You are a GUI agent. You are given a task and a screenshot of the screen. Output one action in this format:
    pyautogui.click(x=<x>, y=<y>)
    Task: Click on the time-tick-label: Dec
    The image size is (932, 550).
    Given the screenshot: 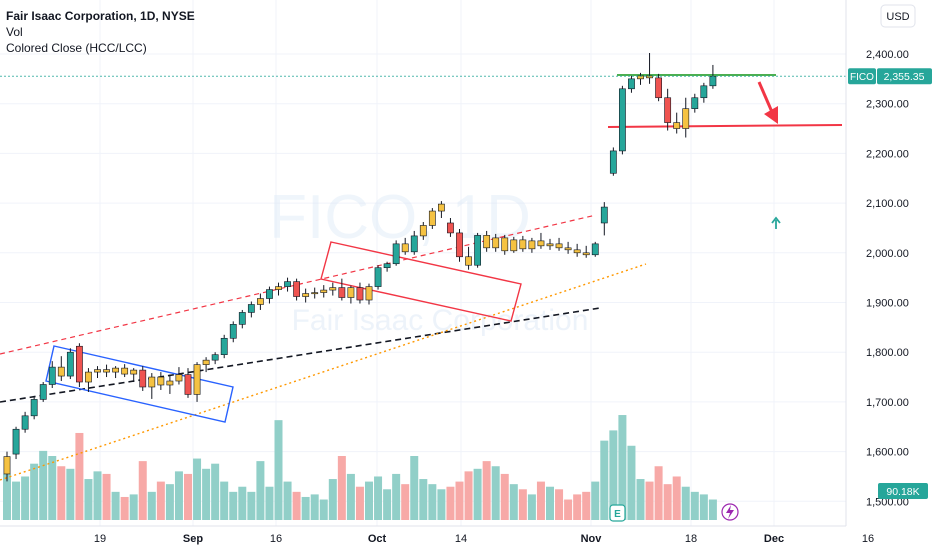 What is the action you would take?
    pyautogui.click(x=774, y=539)
    